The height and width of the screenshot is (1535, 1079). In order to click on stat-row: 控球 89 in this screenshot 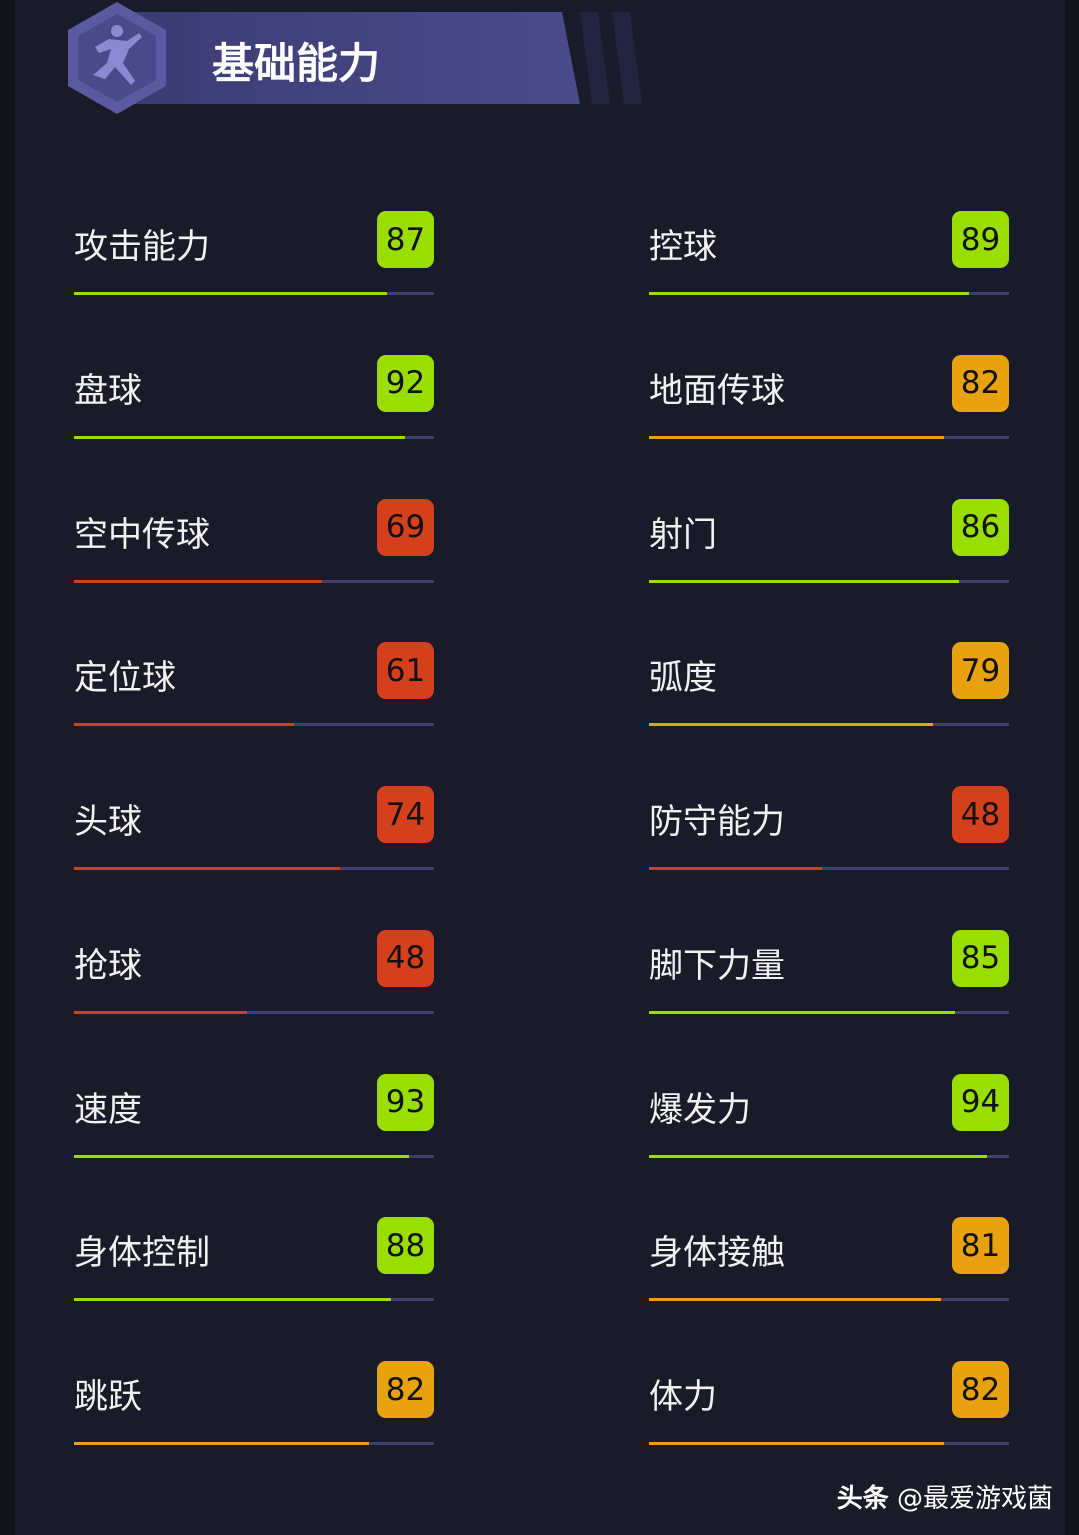, I will do `click(829, 253)`.